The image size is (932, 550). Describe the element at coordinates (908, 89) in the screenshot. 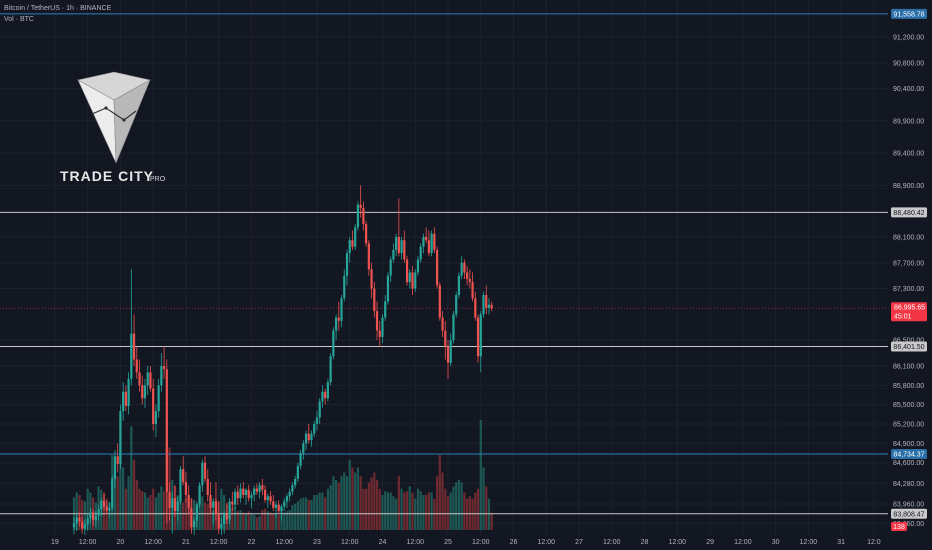

I see `price-tick-label: 90,400.00` at that location.